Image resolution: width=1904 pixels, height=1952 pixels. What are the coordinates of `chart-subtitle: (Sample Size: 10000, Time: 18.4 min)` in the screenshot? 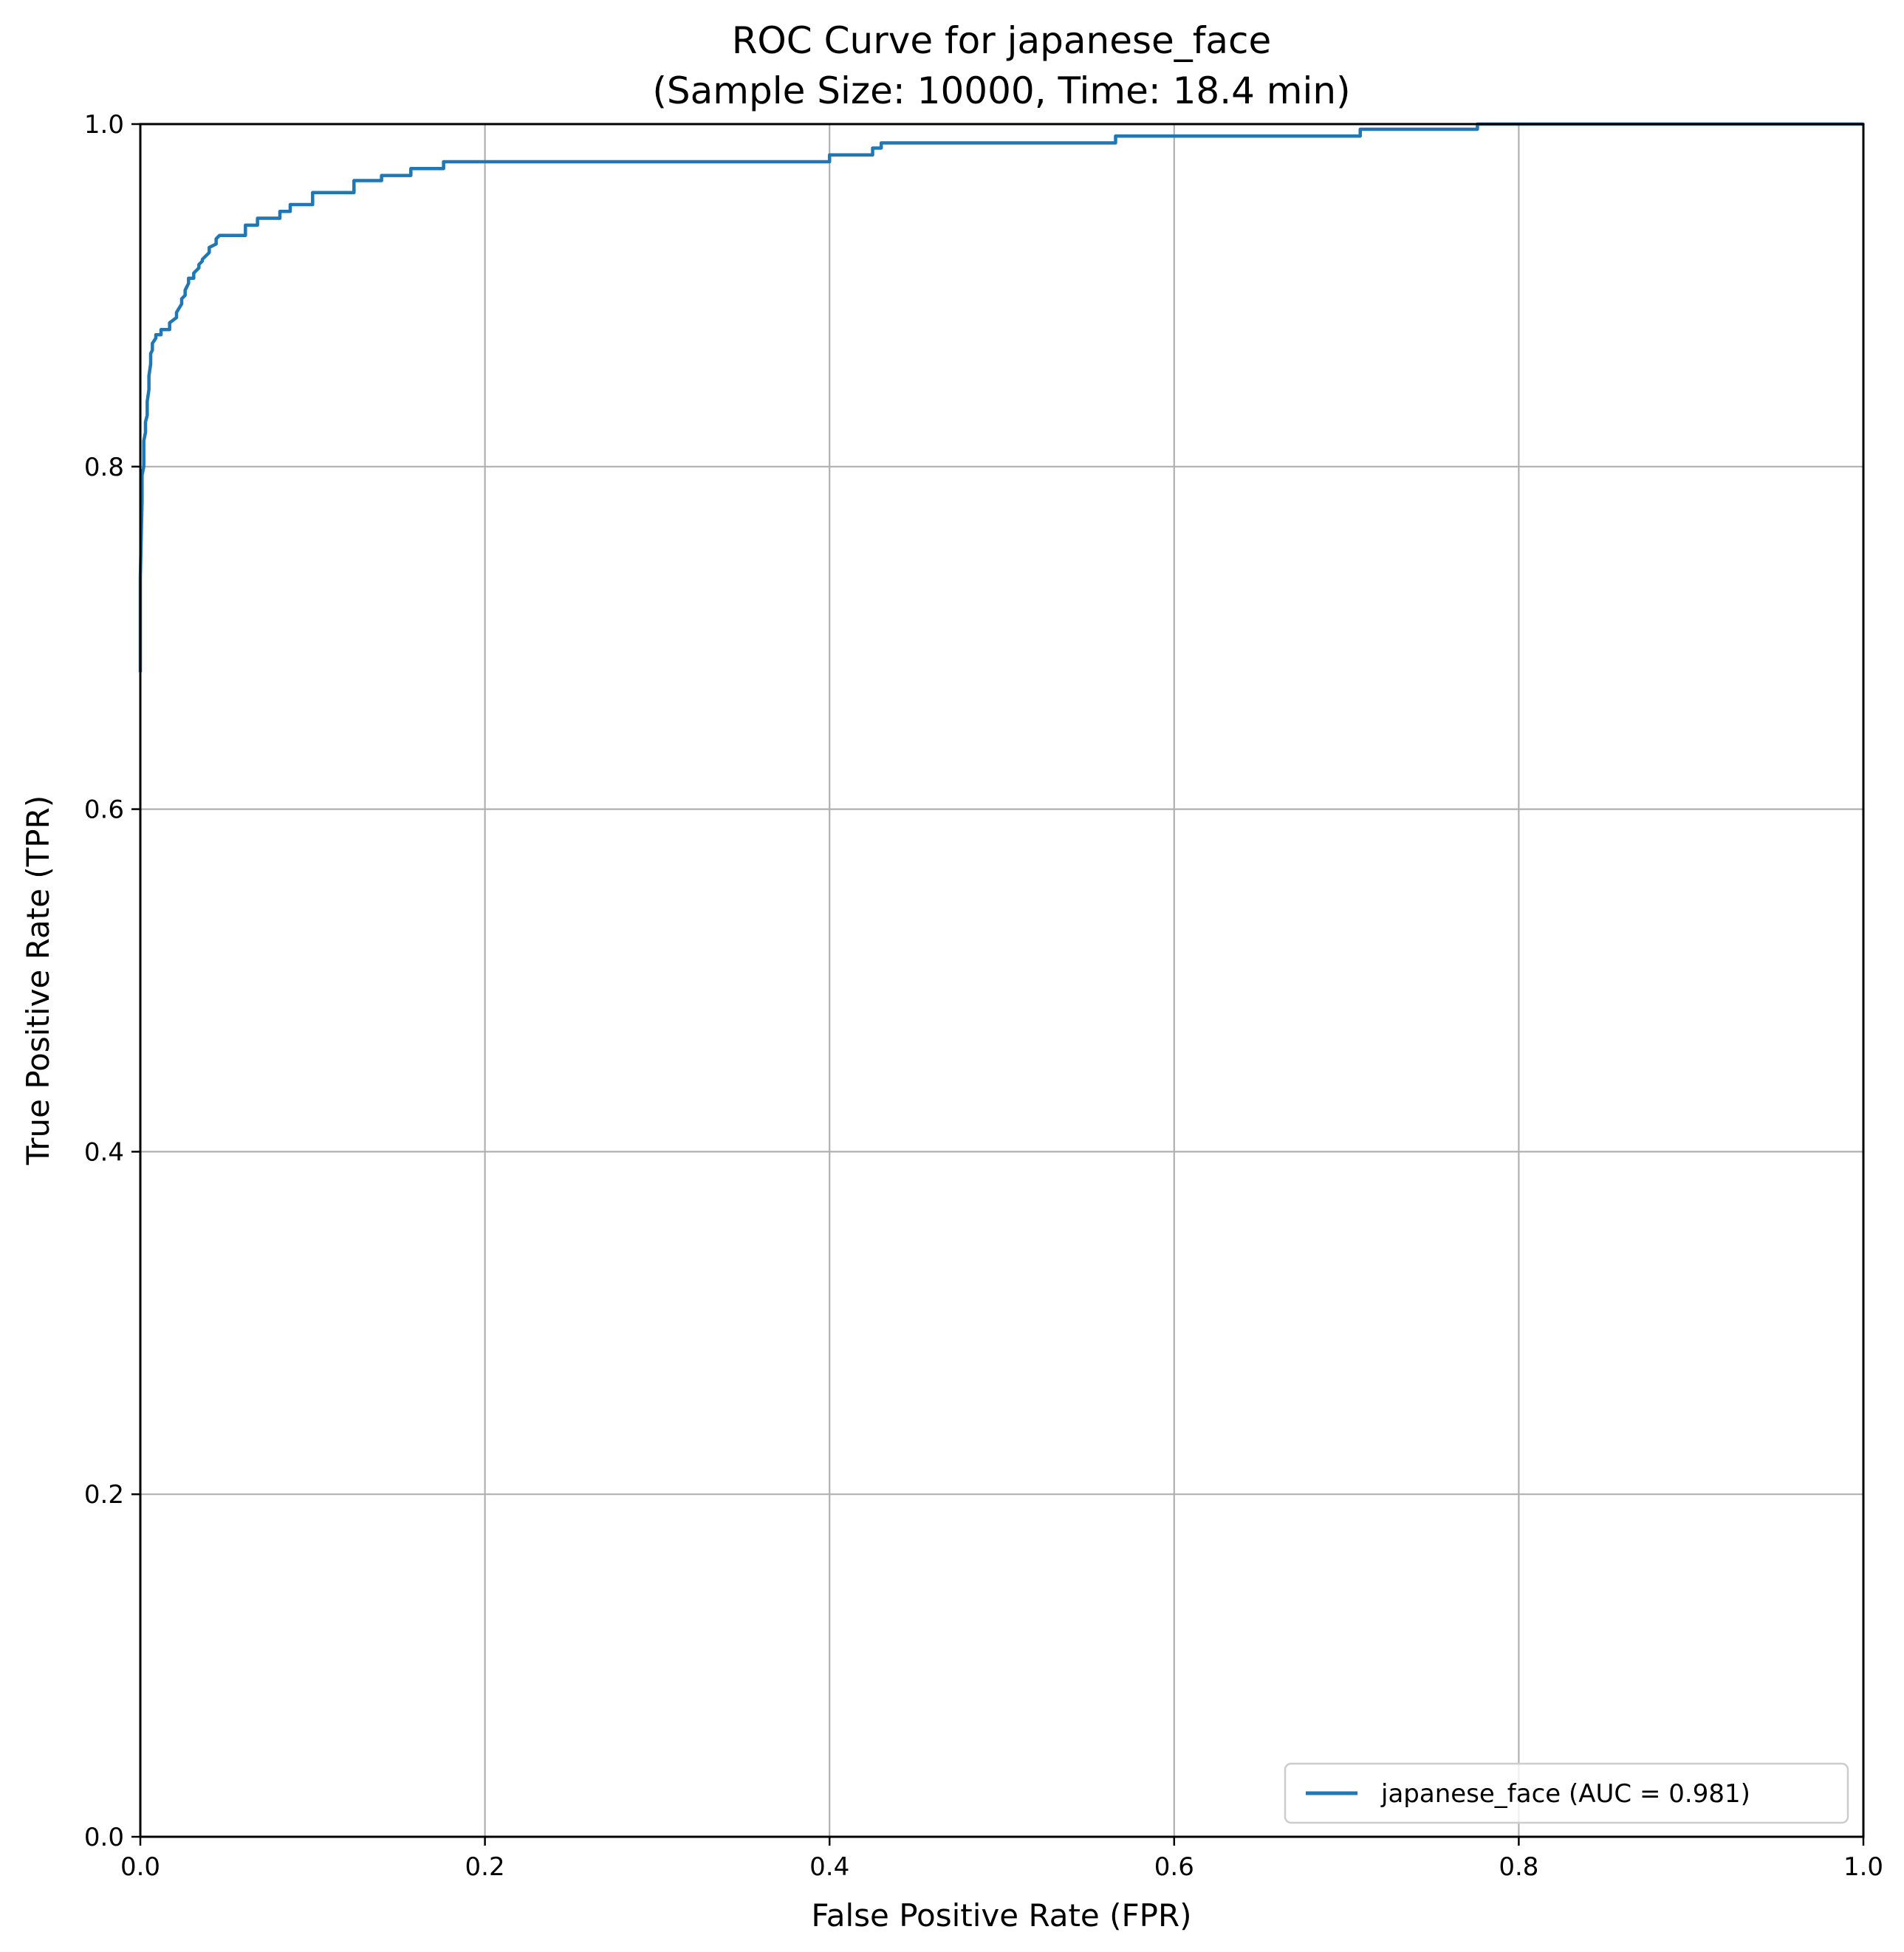 It's located at (1001, 91).